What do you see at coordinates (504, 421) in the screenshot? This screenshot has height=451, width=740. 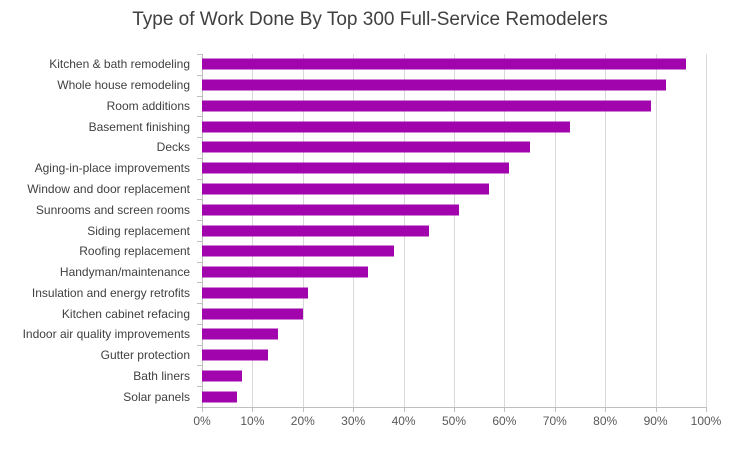 I see `value-axis-tick-label: 60%` at bounding box center [504, 421].